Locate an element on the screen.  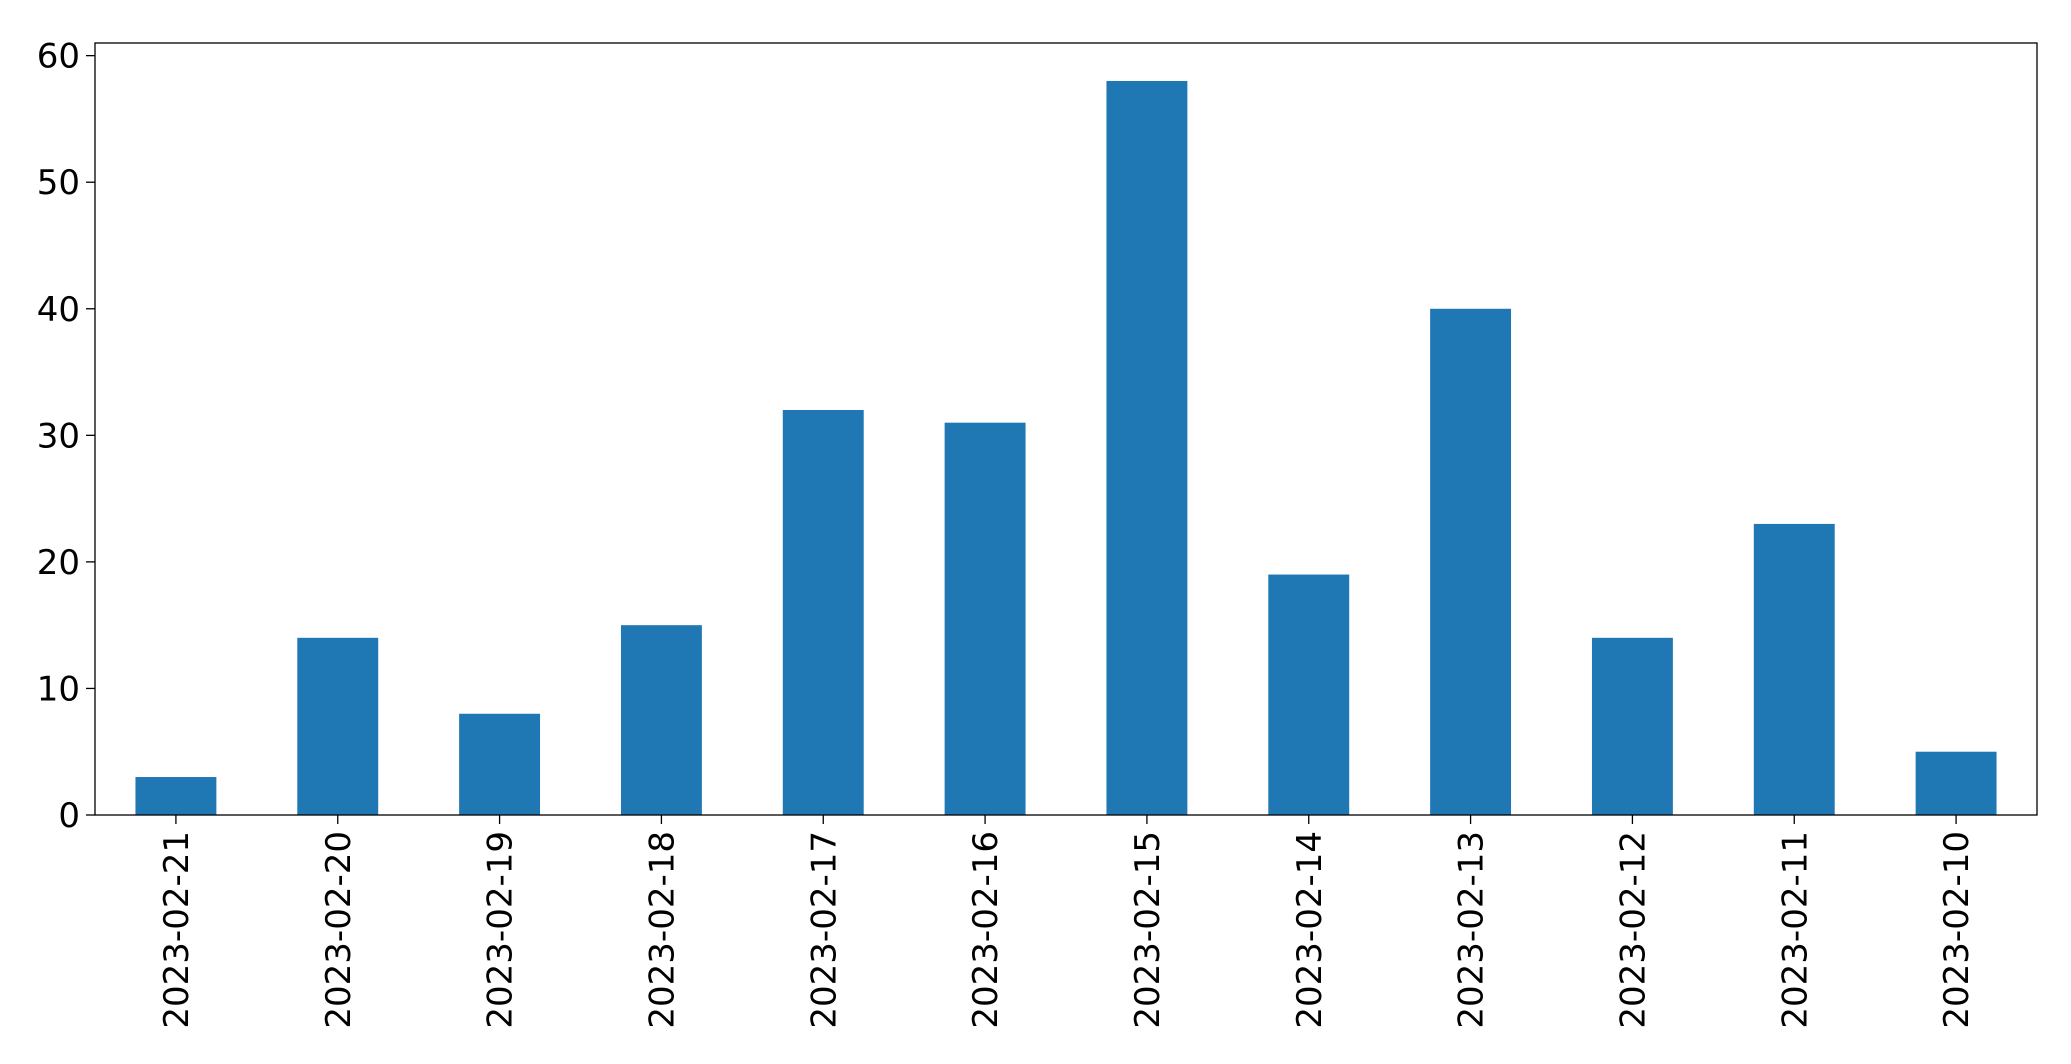
x-tick-label: 2023-02-19 is located at coordinates (501, 930).